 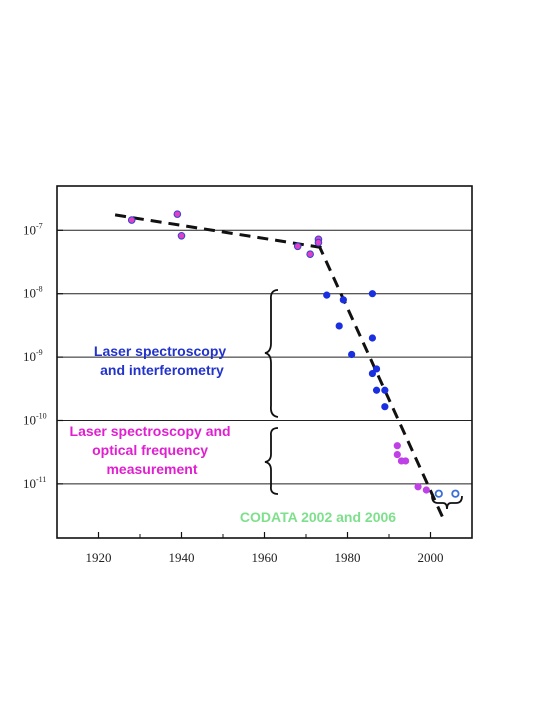 I want to click on x-tick-label-0: 1920, so click(x=99, y=557).